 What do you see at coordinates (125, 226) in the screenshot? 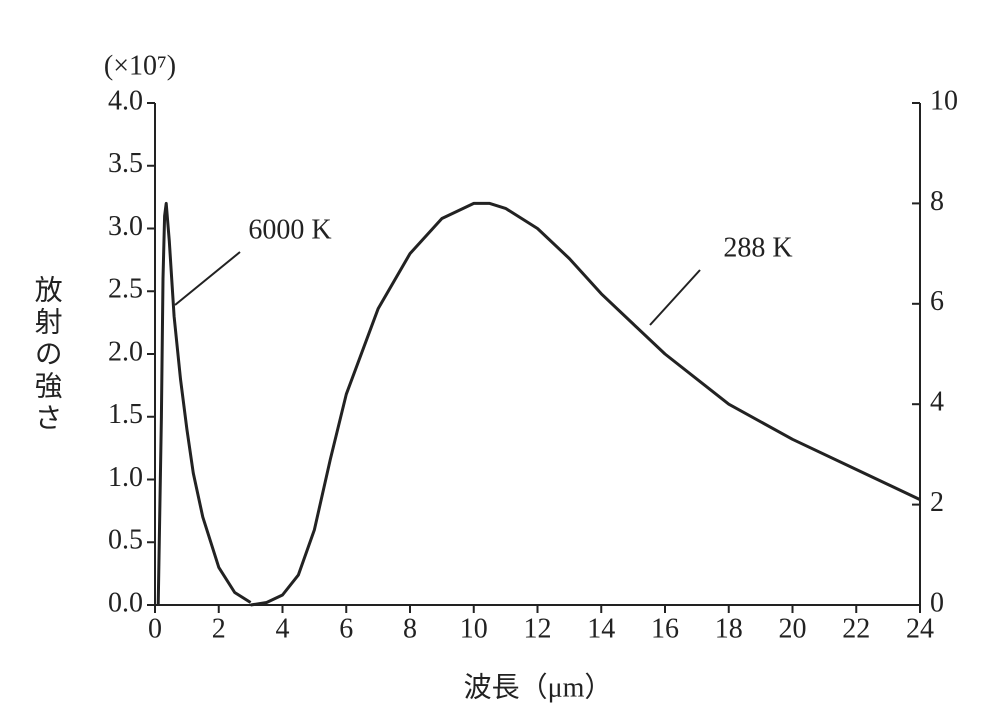
I see `y-tick-label: 3.0` at bounding box center [125, 226].